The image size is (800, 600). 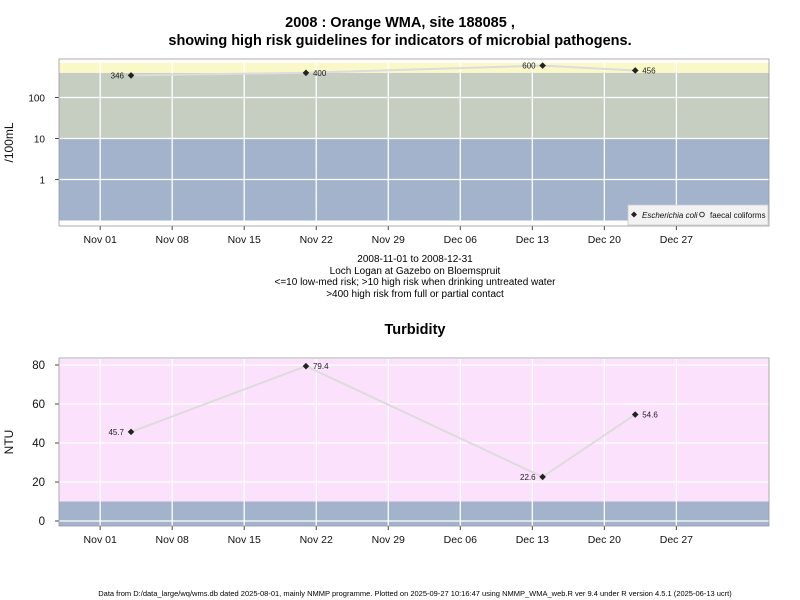 I want to click on ecoli-data-label: 456, so click(x=649, y=70).